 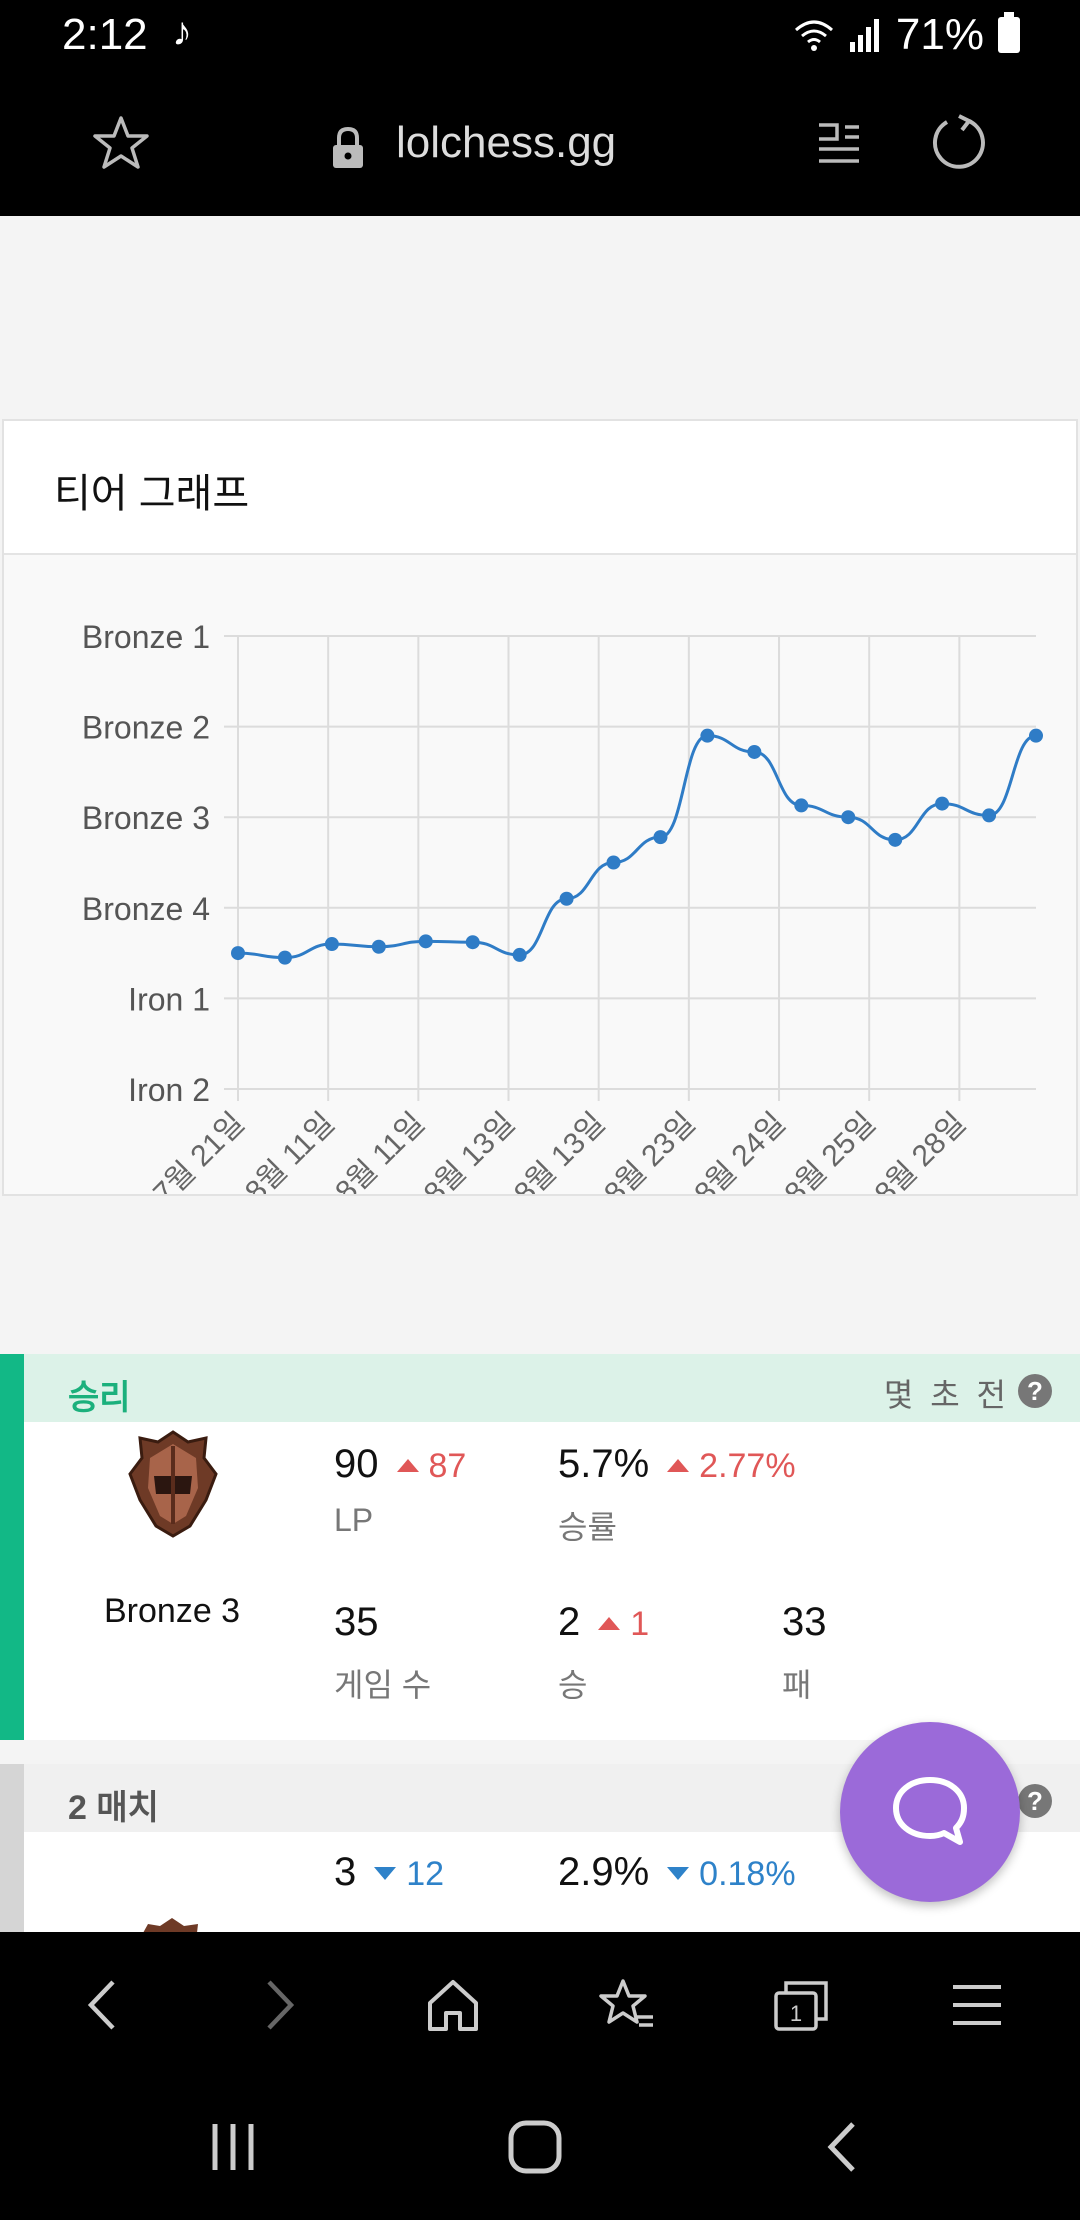 What do you see at coordinates (146, 909) in the screenshot?
I see `y-tick-label: Bronze 4` at bounding box center [146, 909].